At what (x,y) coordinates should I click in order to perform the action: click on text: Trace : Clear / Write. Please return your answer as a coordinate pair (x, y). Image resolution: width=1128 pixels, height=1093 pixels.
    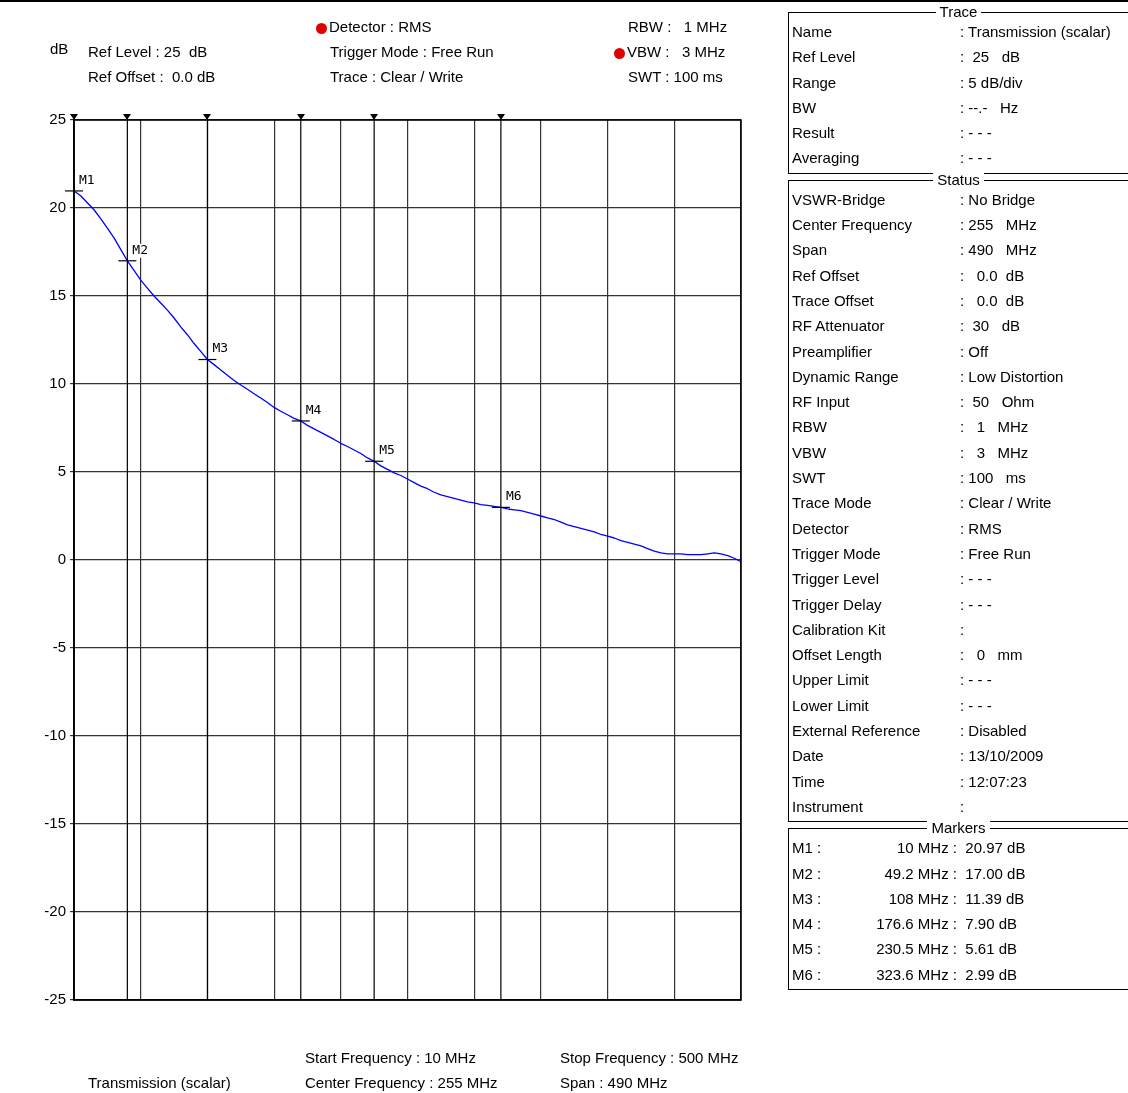
    Looking at the image, I should click on (397, 77).